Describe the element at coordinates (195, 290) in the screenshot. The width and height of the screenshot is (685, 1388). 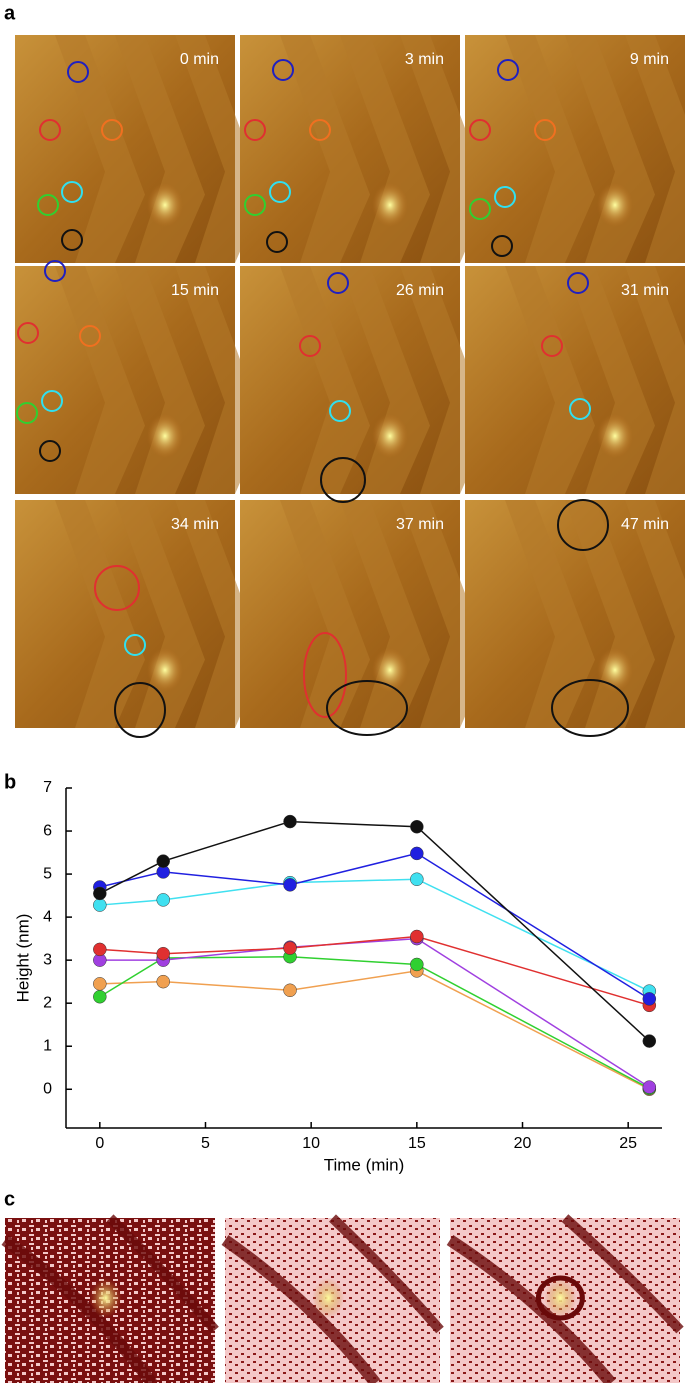
I see `time-label: 15 min` at that location.